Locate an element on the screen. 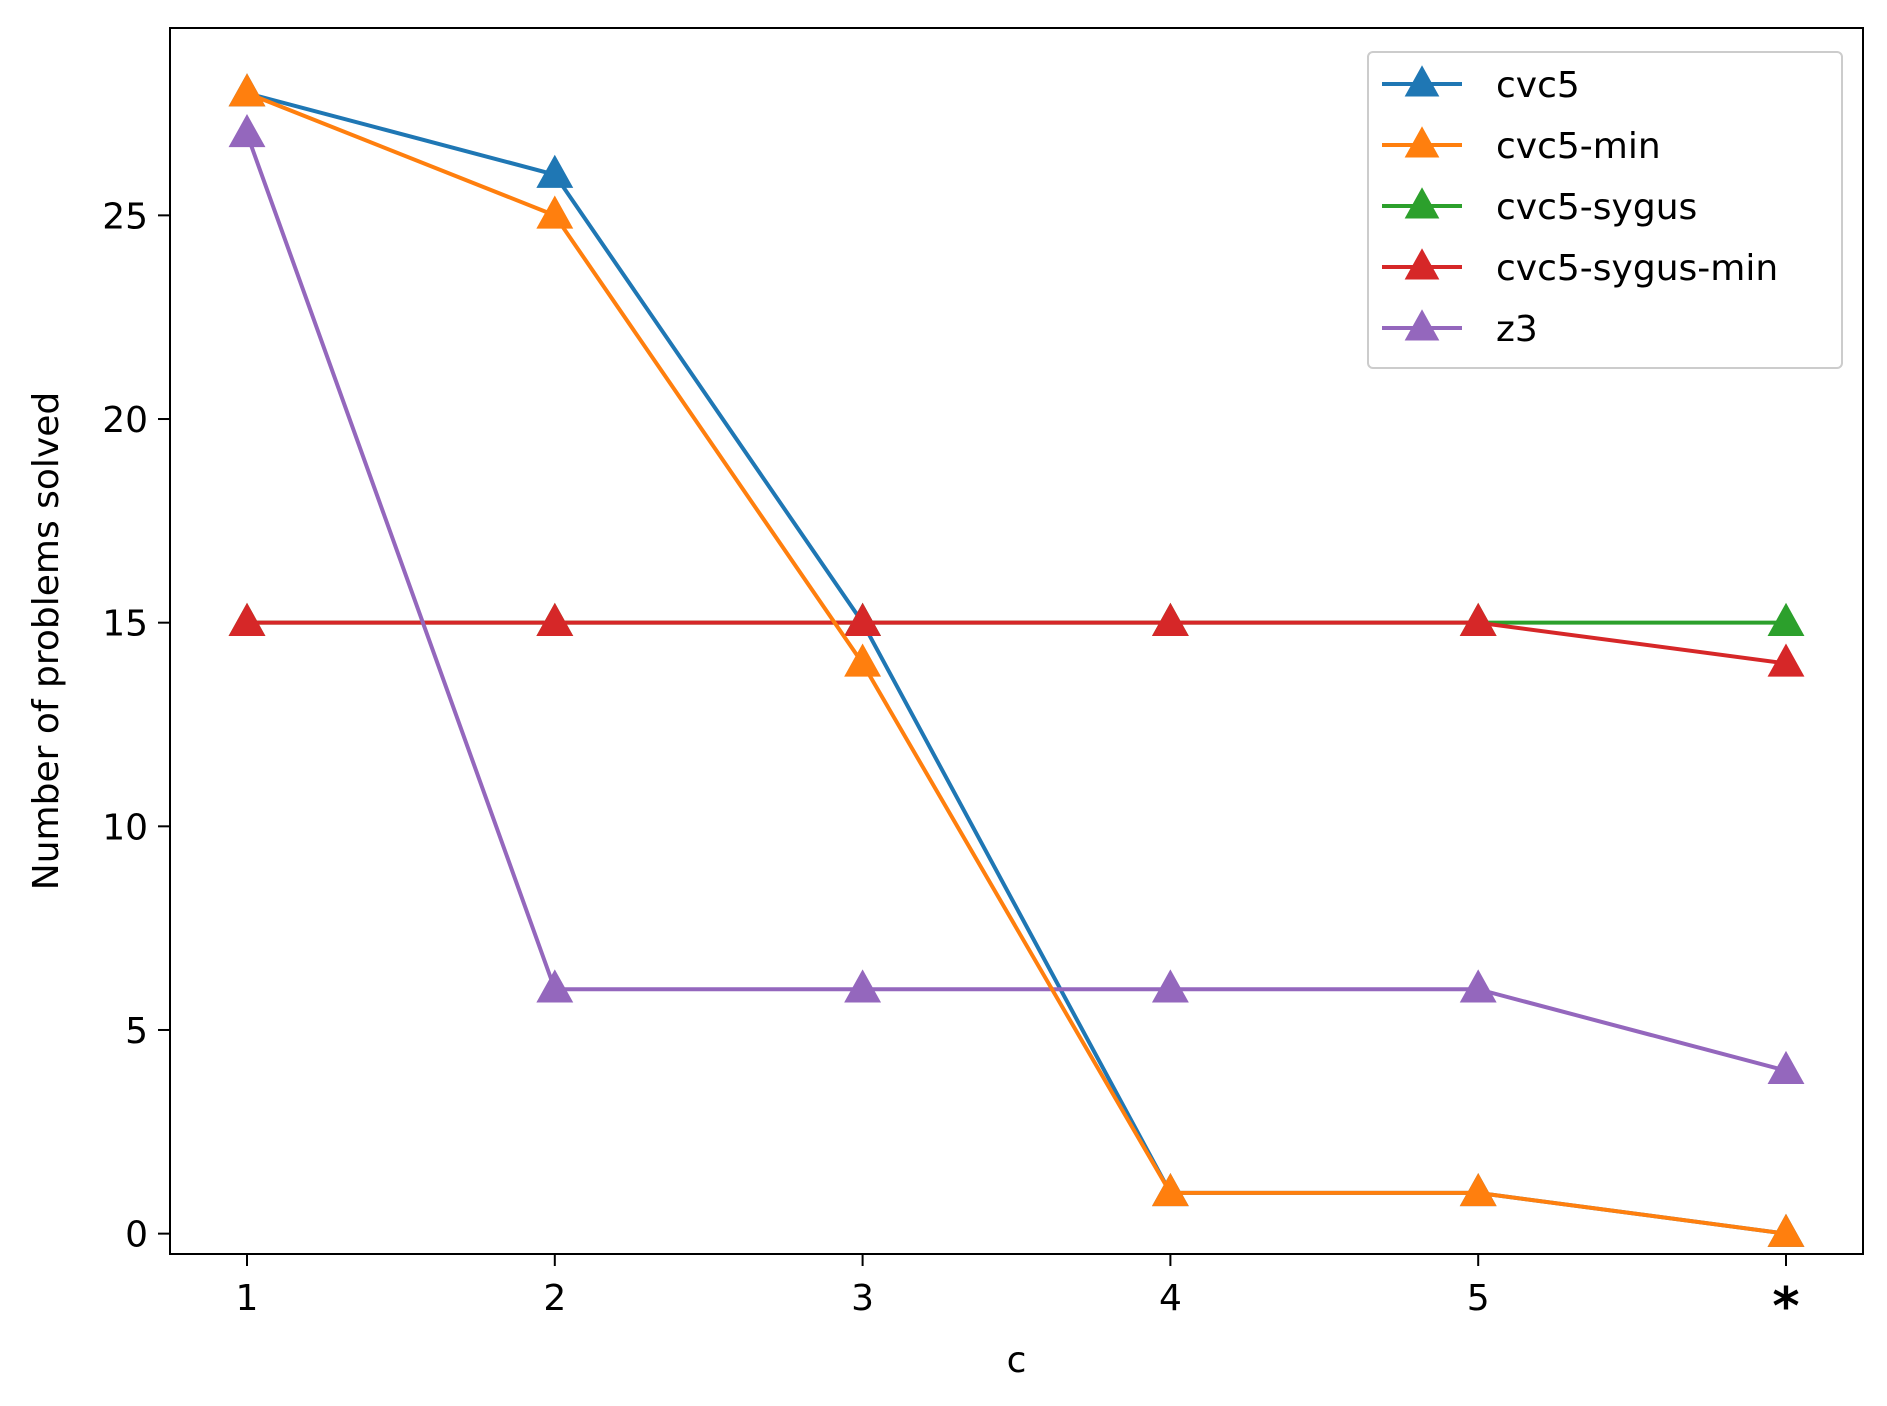 This screenshot has height=1406, width=1887. y-tick-label: 15 is located at coordinates (125, 624).